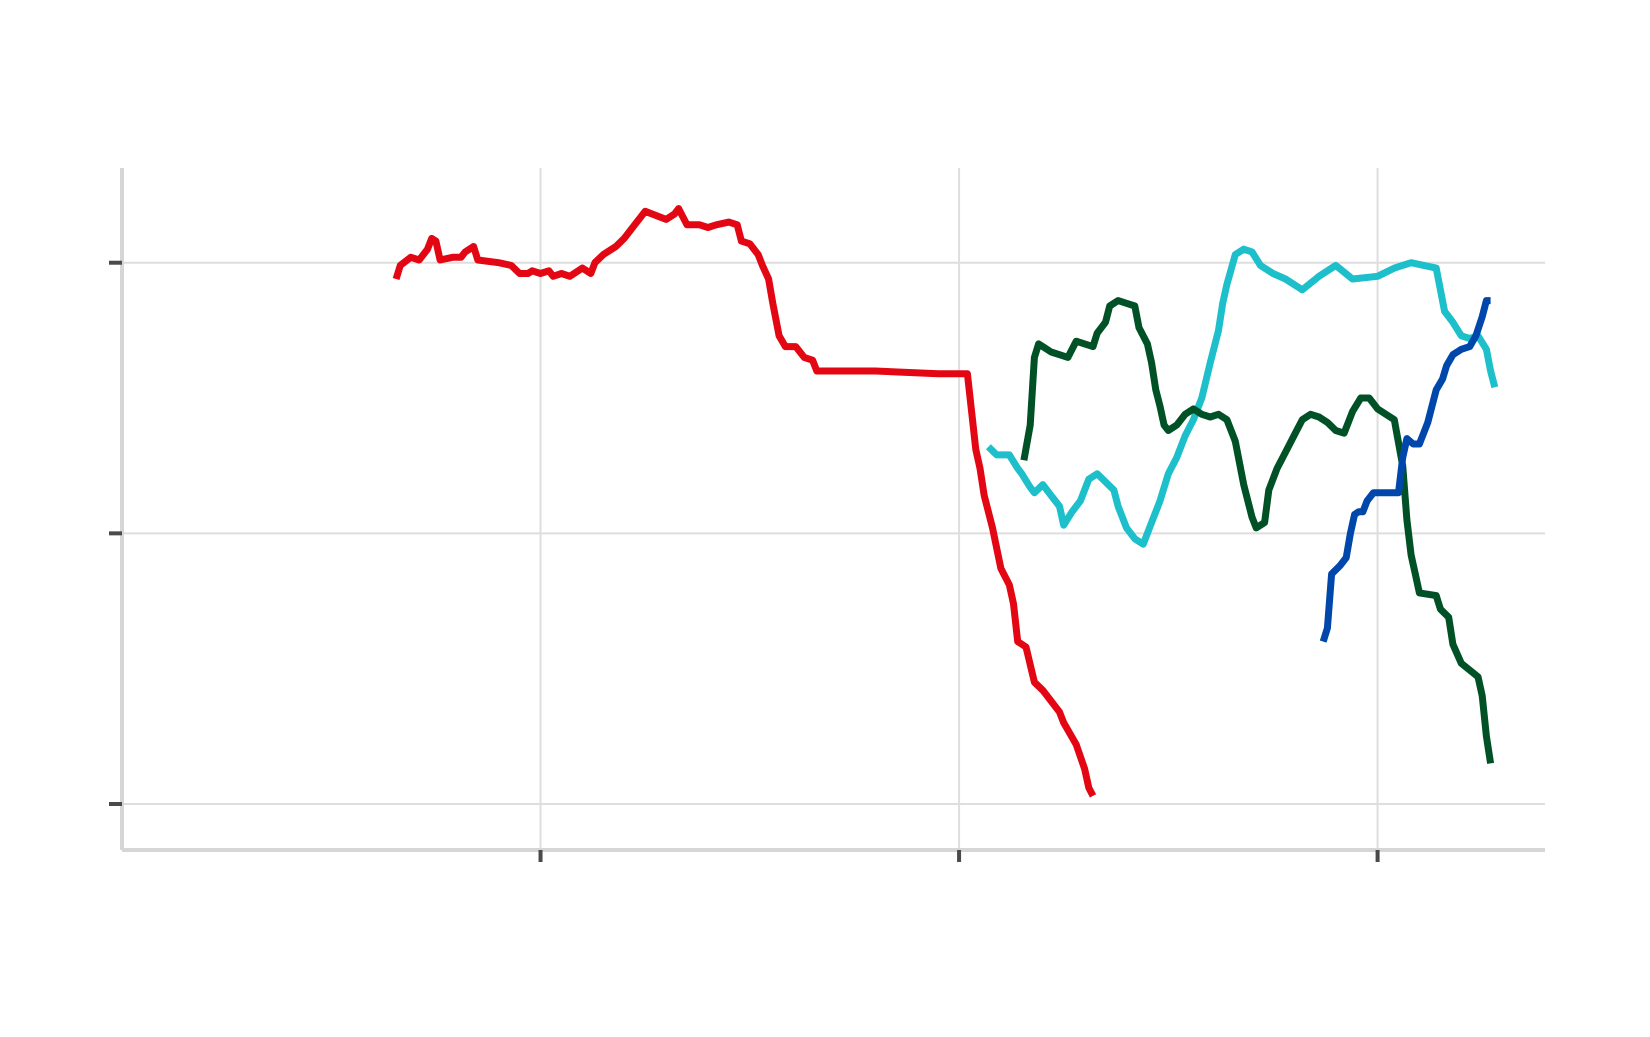  Describe the element at coordinates (959, 856) in the screenshot. I see `x-axis-ticks` at that location.